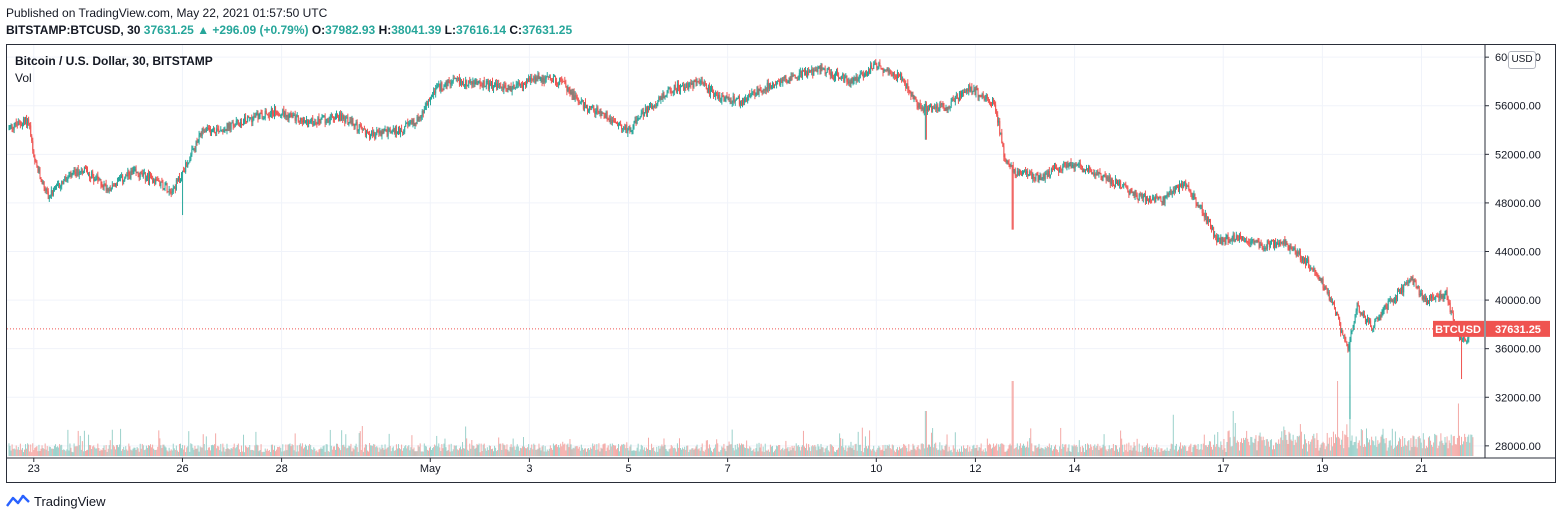  Describe the element at coordinates (1458, 328) in the screenshot. I see `symbol-tag-bg` at that location.